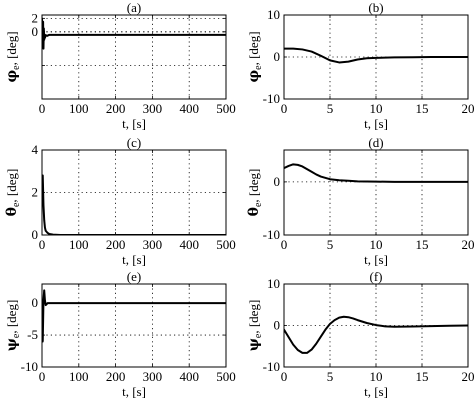  Describe the element at coordinates (134, 142) in the screenshot. I see `panel-title: (c)` at that location.